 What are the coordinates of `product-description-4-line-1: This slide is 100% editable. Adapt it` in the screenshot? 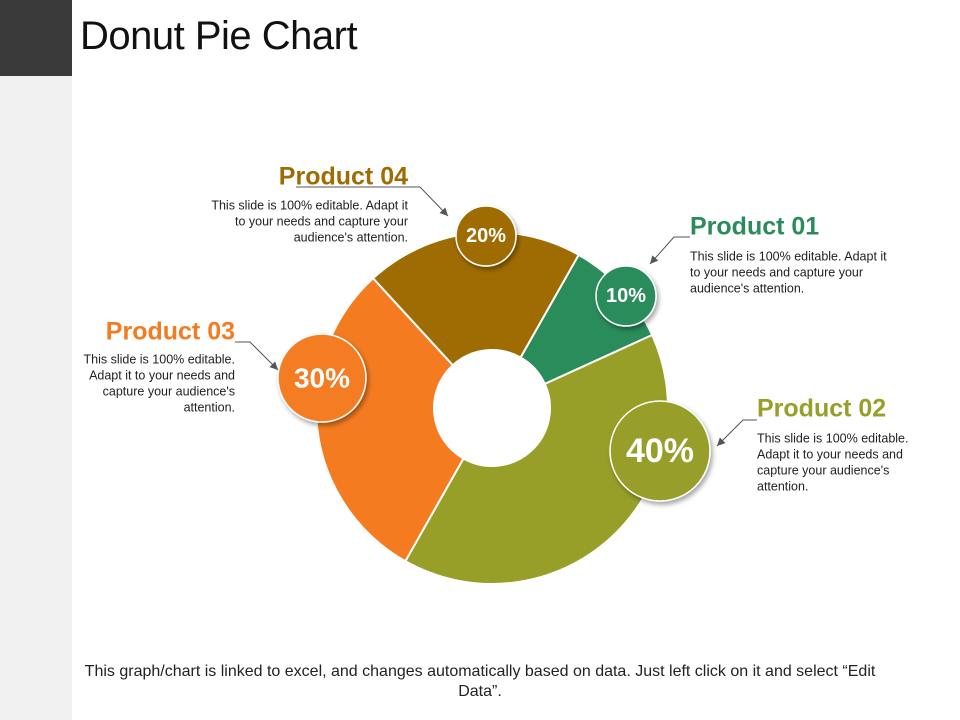 It's located at (309, 205).